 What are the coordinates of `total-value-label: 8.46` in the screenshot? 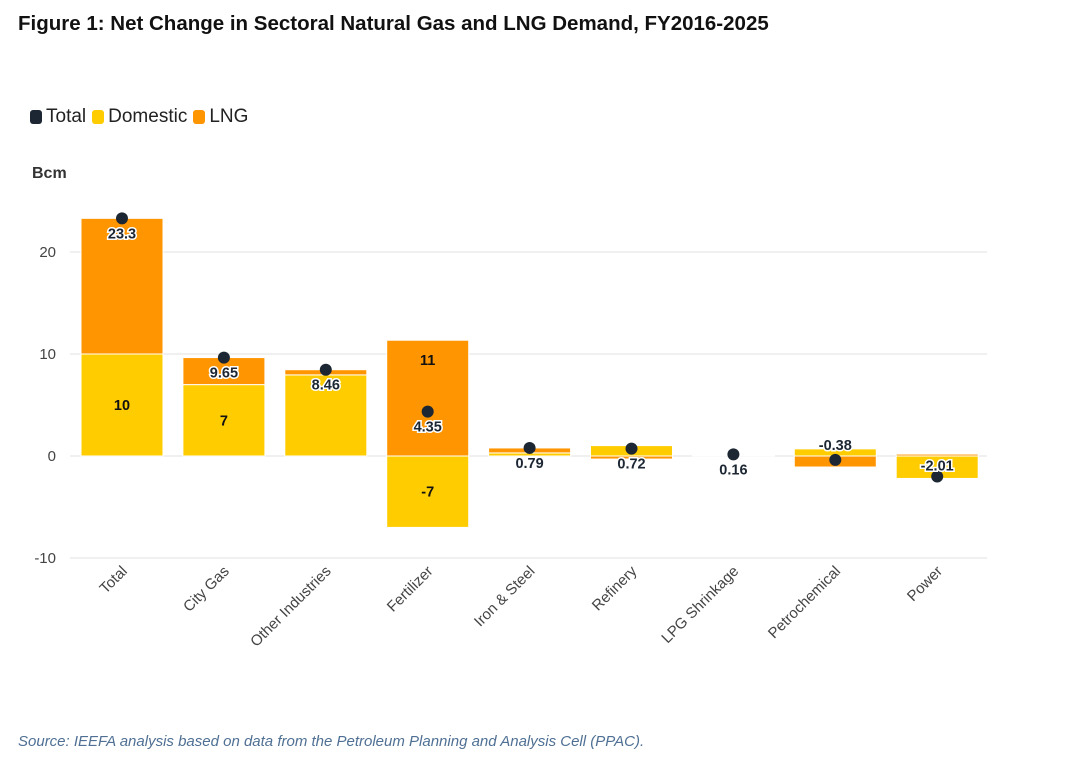 It's located at (326, 386).